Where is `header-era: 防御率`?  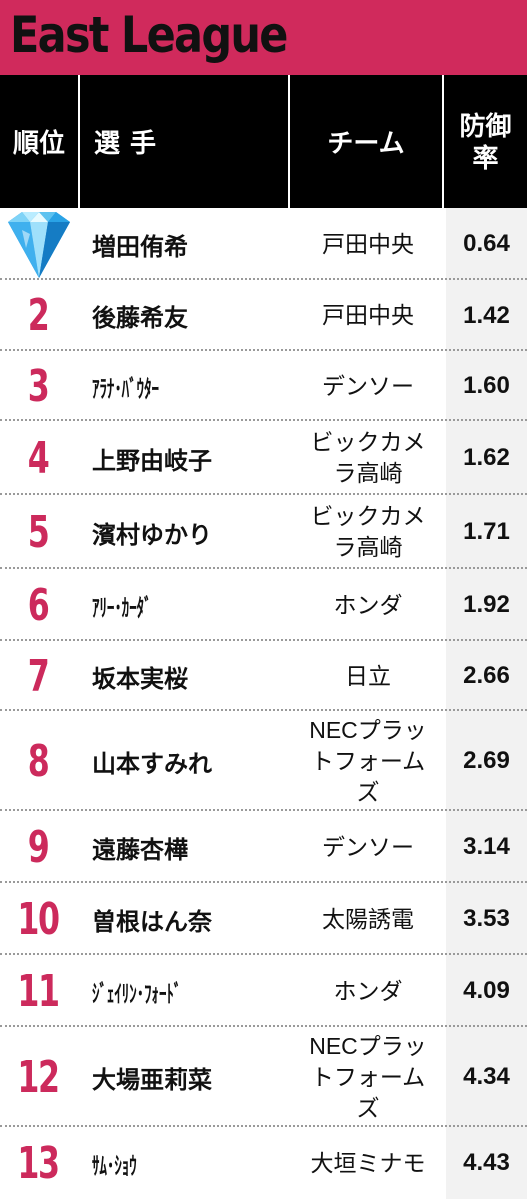
header-era: 防御率 is located at coordinates (485, 141).